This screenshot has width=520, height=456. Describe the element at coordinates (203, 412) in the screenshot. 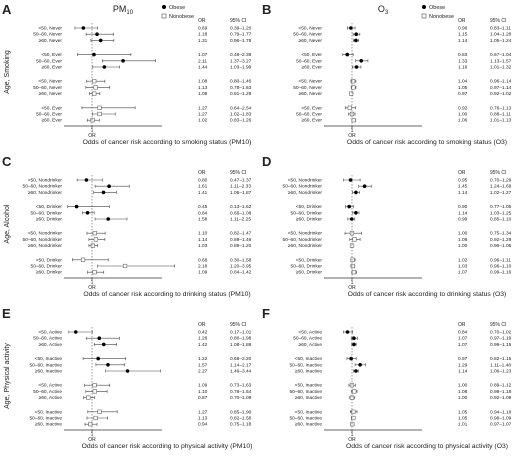

I see `row-or-value: 1.27` at that location.